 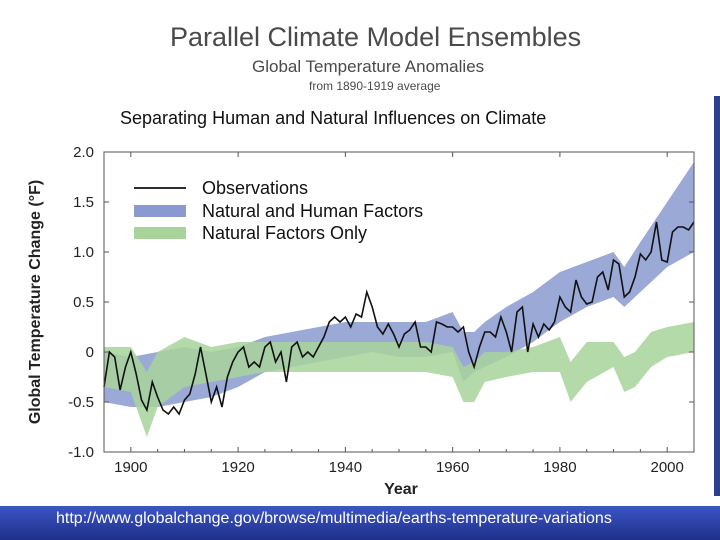 What do you see at coordinates (312, 211) in the screenshot?
I see `legend-label-1: Natural and Human Factors` at bounding box center [312, 211].